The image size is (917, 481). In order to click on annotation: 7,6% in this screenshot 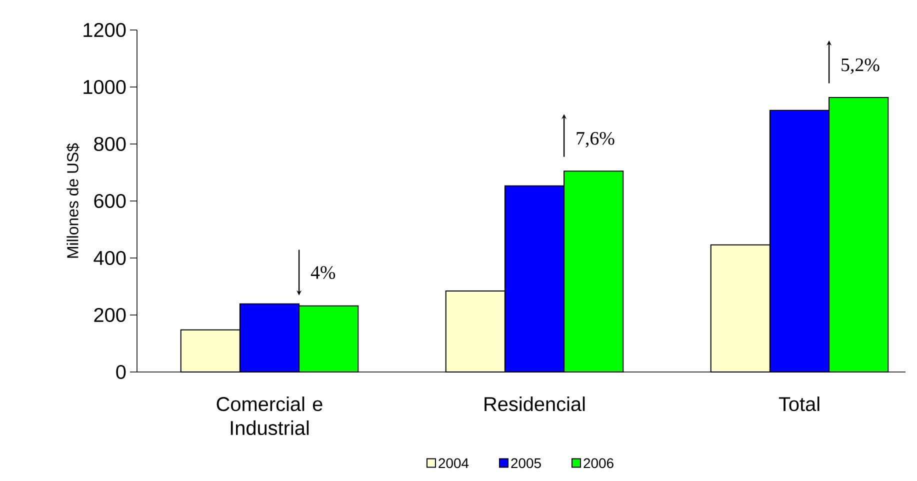, I will do `click(595, 140)`.